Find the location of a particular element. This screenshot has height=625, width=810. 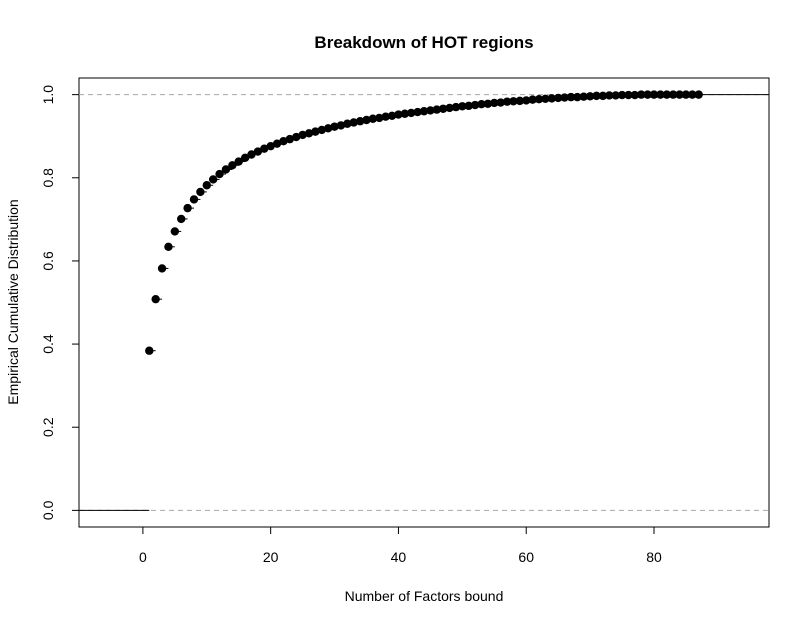

x-tick-label: 80 is located at coordinates (654, 557).